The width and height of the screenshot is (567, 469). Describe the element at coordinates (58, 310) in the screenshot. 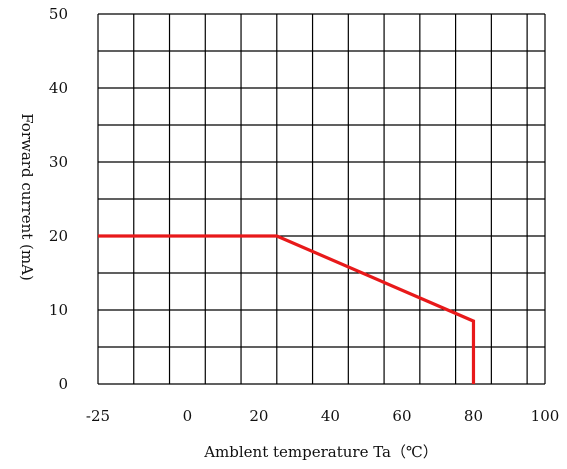

I see `y-tick-label: 10` at that location.